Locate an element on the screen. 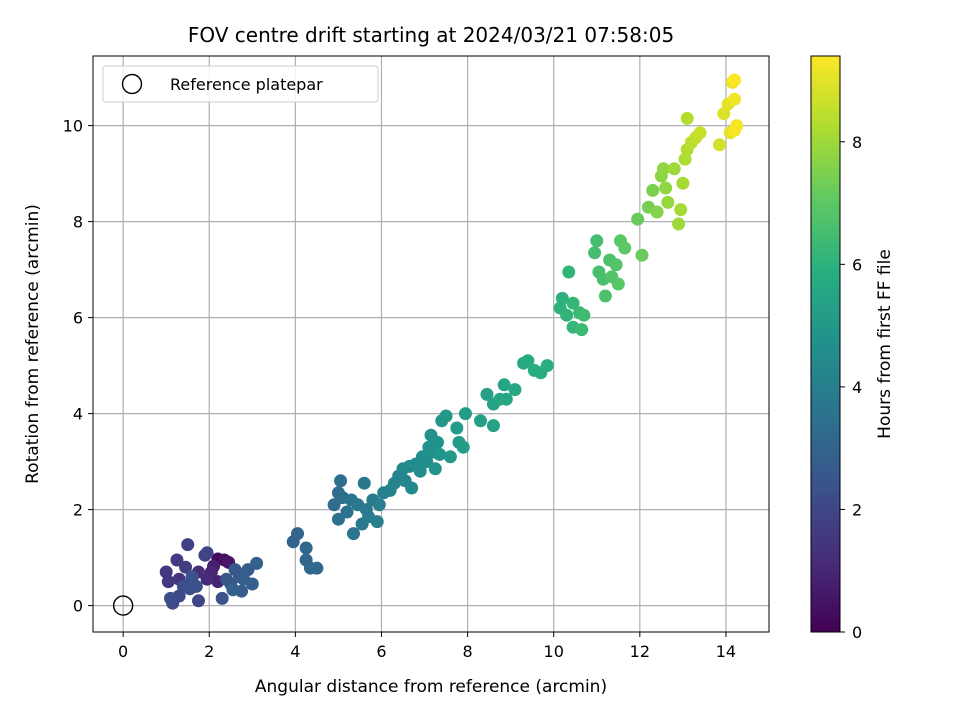 The height and width of the screenshot is (720, 960). colorbar-tick-label: 4 is located at coordinates (857, 387).